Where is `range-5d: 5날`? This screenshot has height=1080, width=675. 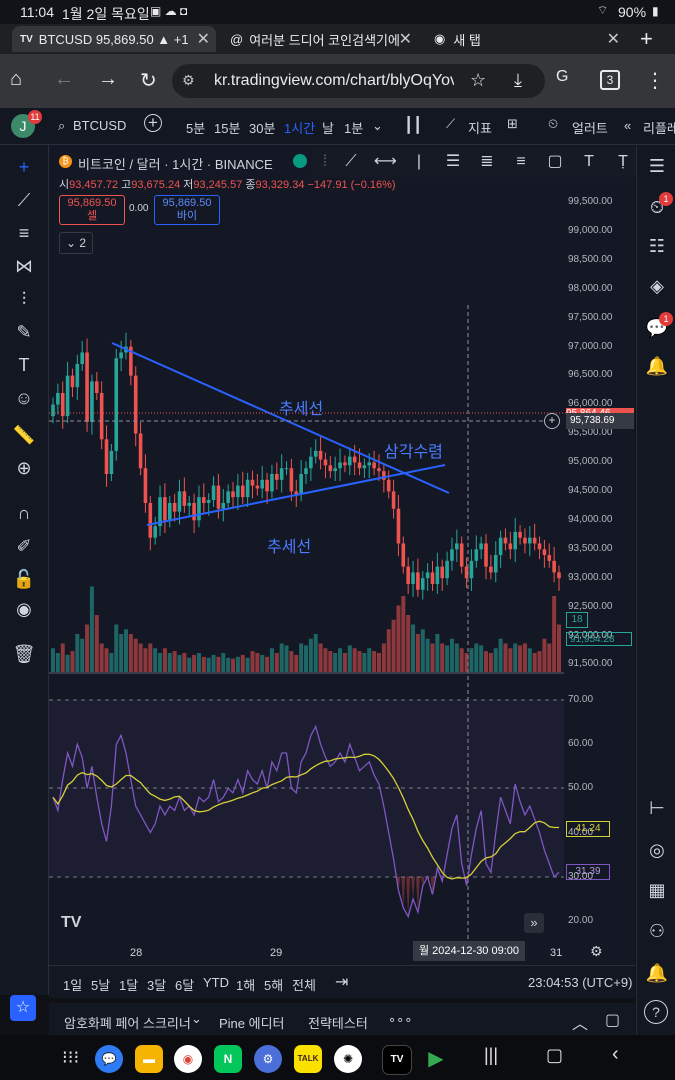
range-5d: 5날 is located at coordinates (101, 985).